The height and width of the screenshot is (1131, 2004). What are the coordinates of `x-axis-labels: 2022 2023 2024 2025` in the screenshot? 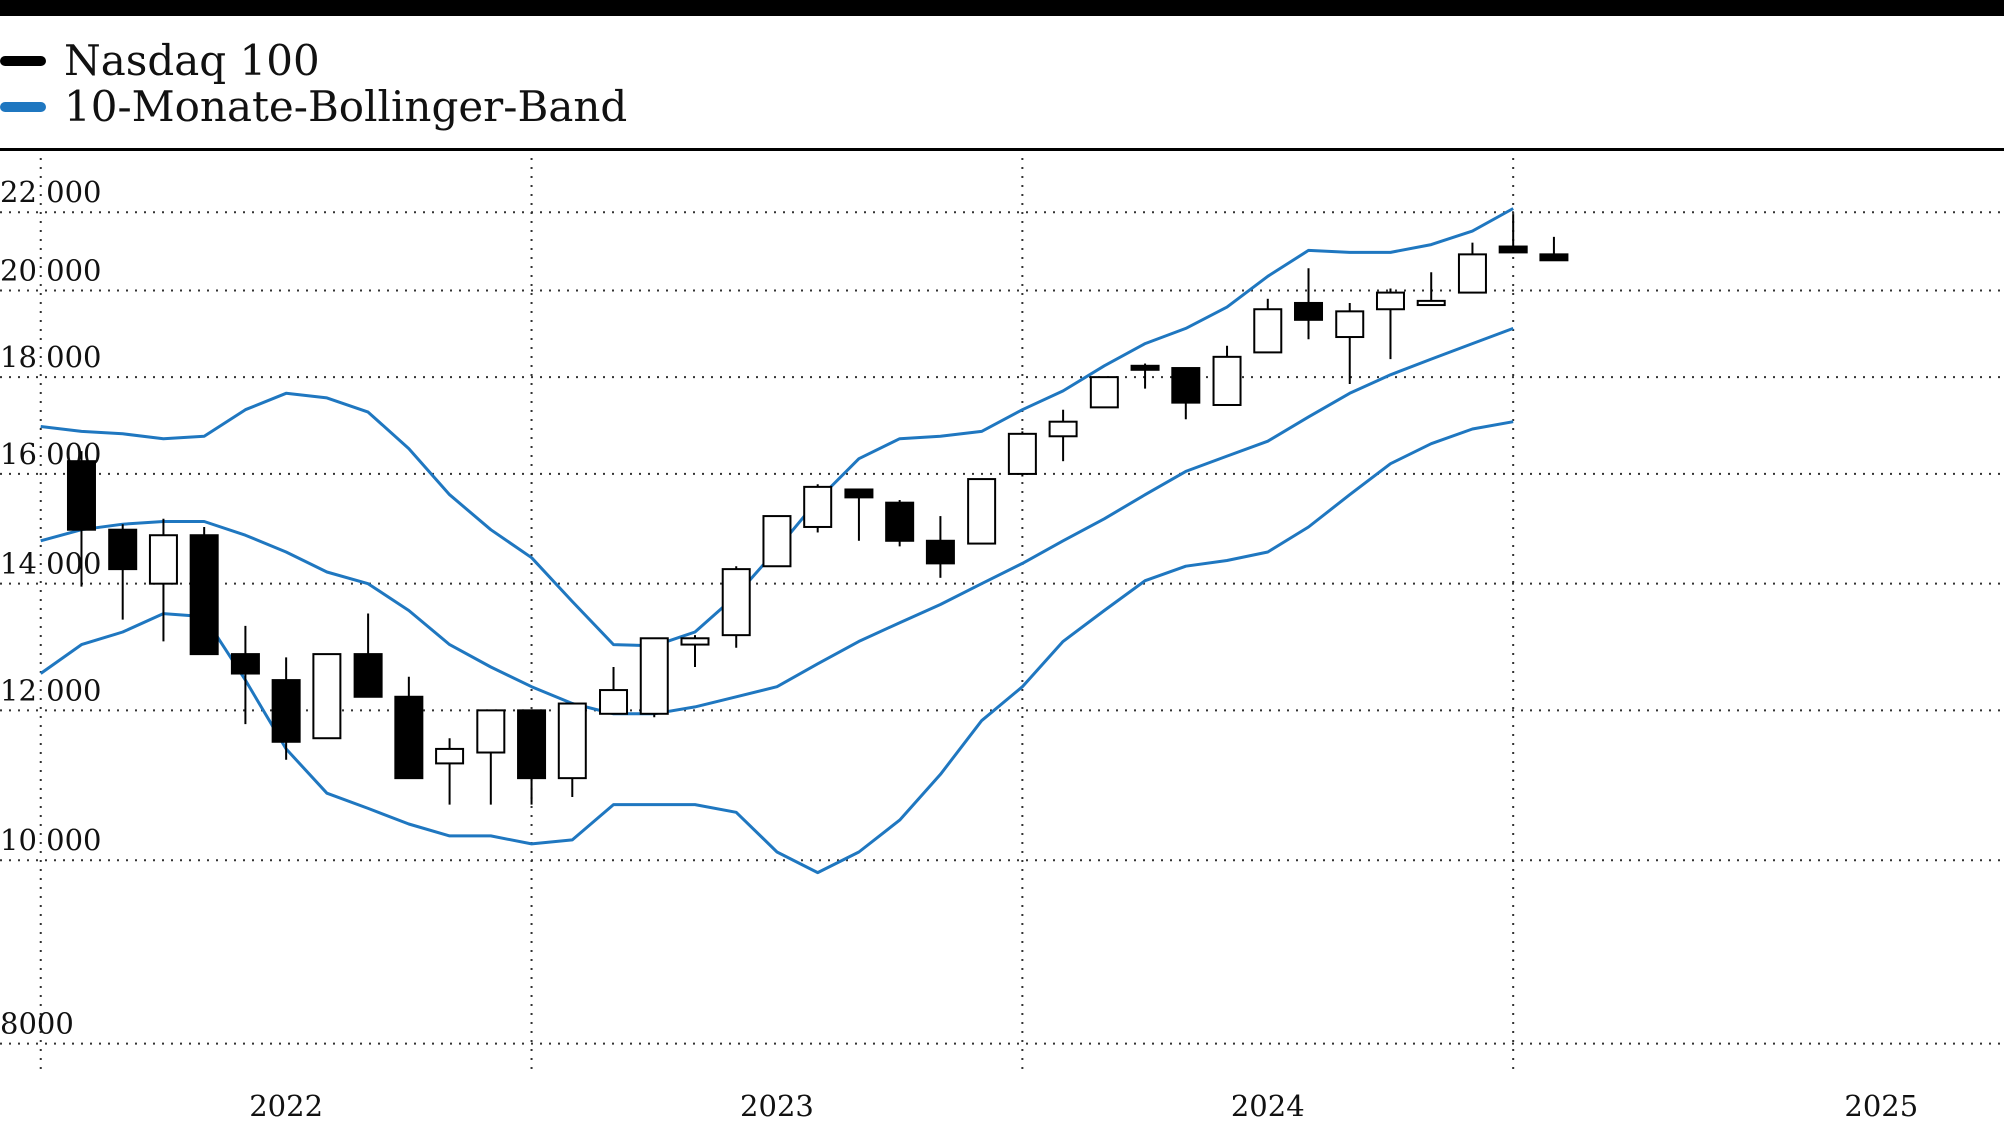 It's located at (1083, 1106).